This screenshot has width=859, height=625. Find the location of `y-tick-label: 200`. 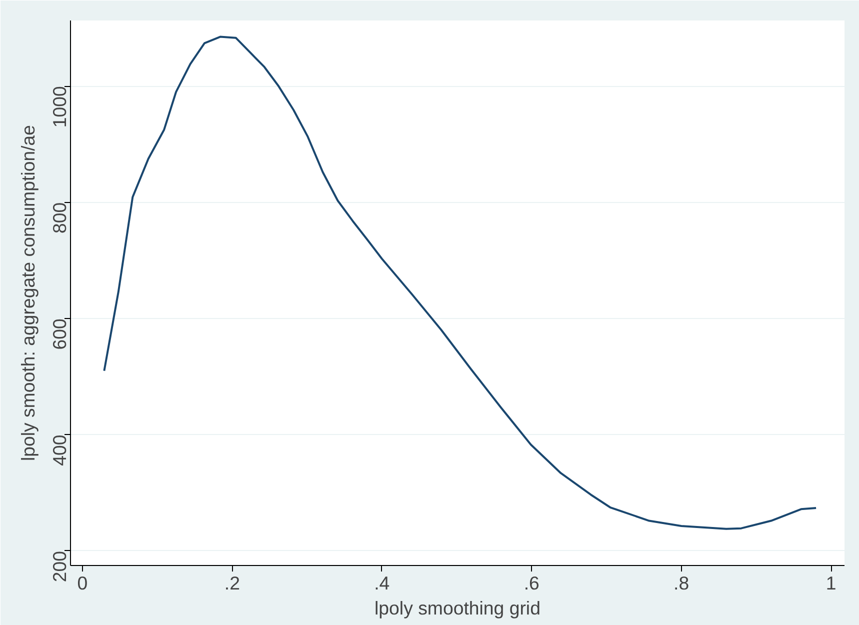

y-tick-label: 200 is located at coordinates (59, 566).